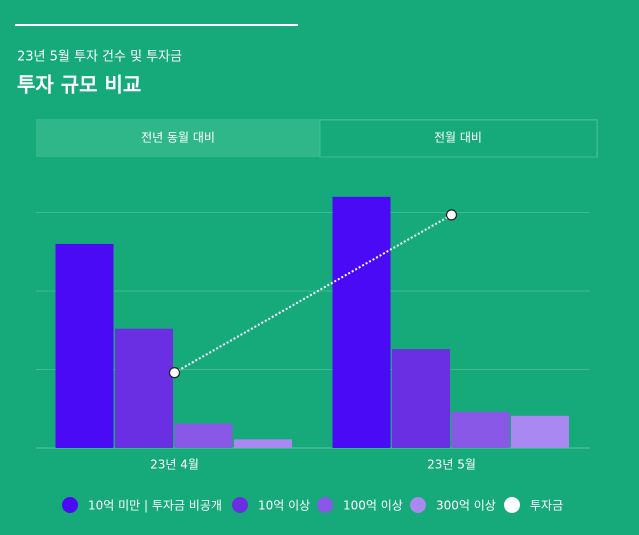  What do you see at coordinates (79, 85) in the screenshot?
I see `title: 투자 규모 비교` at bounding box center [79, 85].